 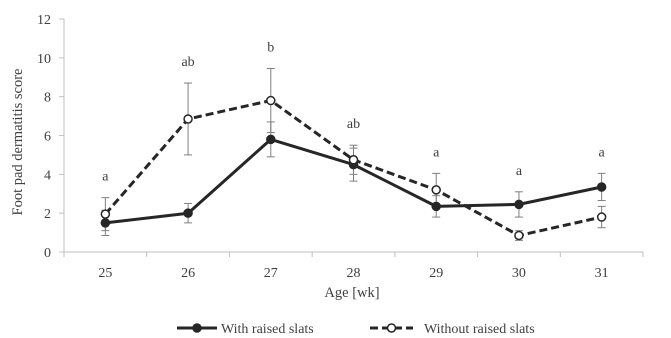 I want to click on y-axis-title: Foot pad dermatitis score, so click(x=18, y=142).